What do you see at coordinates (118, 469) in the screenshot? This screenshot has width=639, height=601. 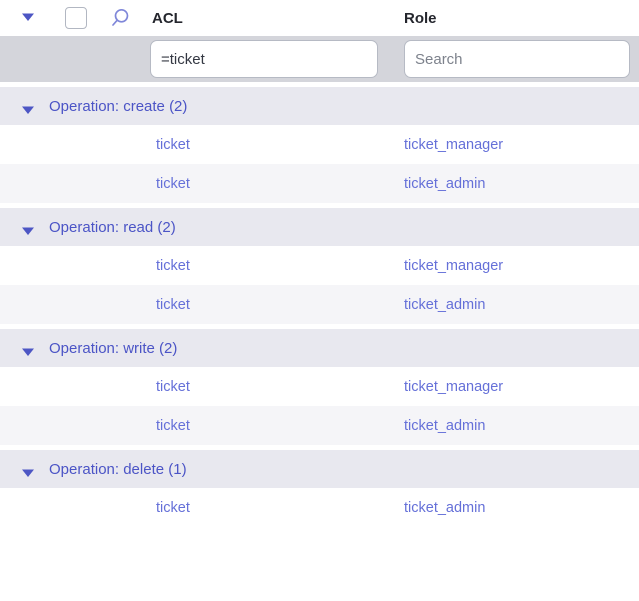 I see `group-label: Operation: delete (1)` at bounding box center [118, 469].